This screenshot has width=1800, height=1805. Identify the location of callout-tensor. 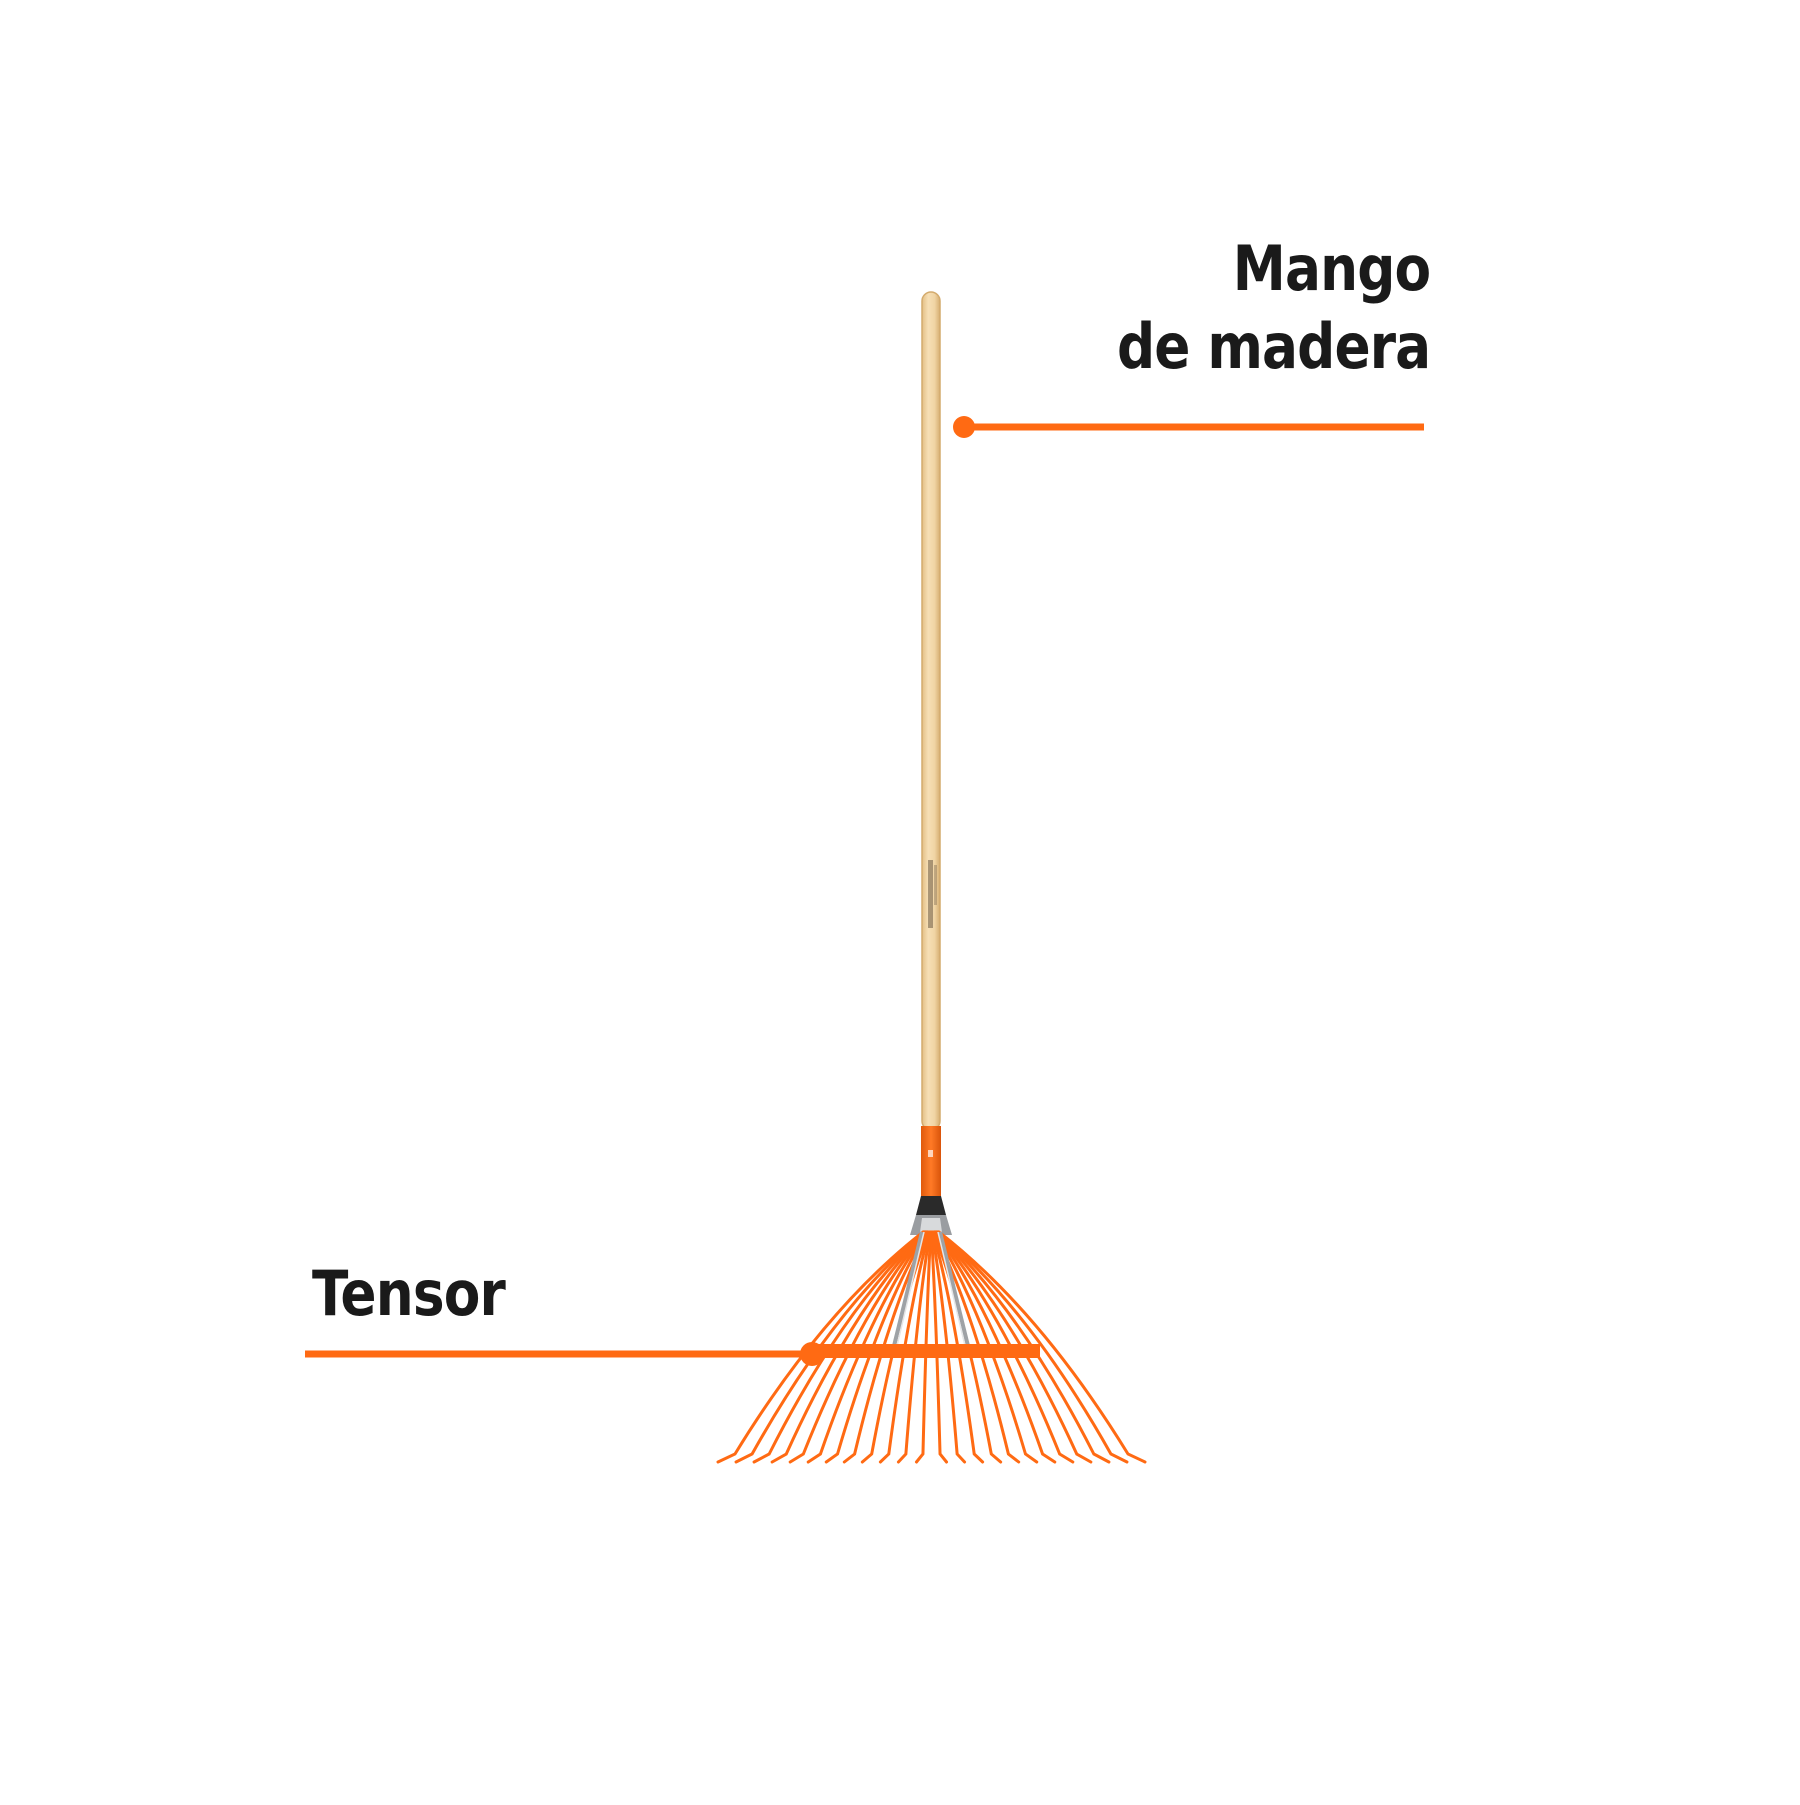
(564, 1354).